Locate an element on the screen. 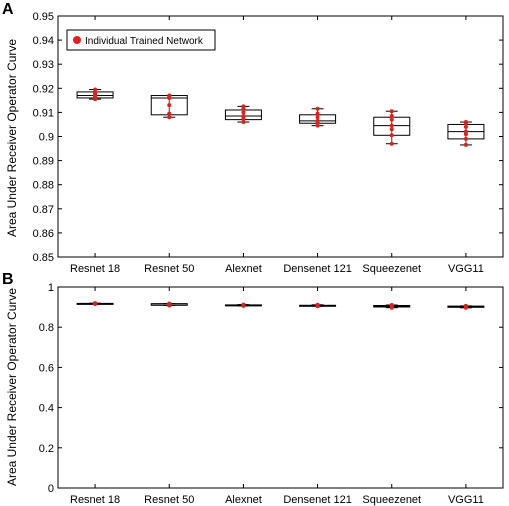 This screenshot has height=506, width=509. panel-b-letter: B is located at coordinates (8, 279).